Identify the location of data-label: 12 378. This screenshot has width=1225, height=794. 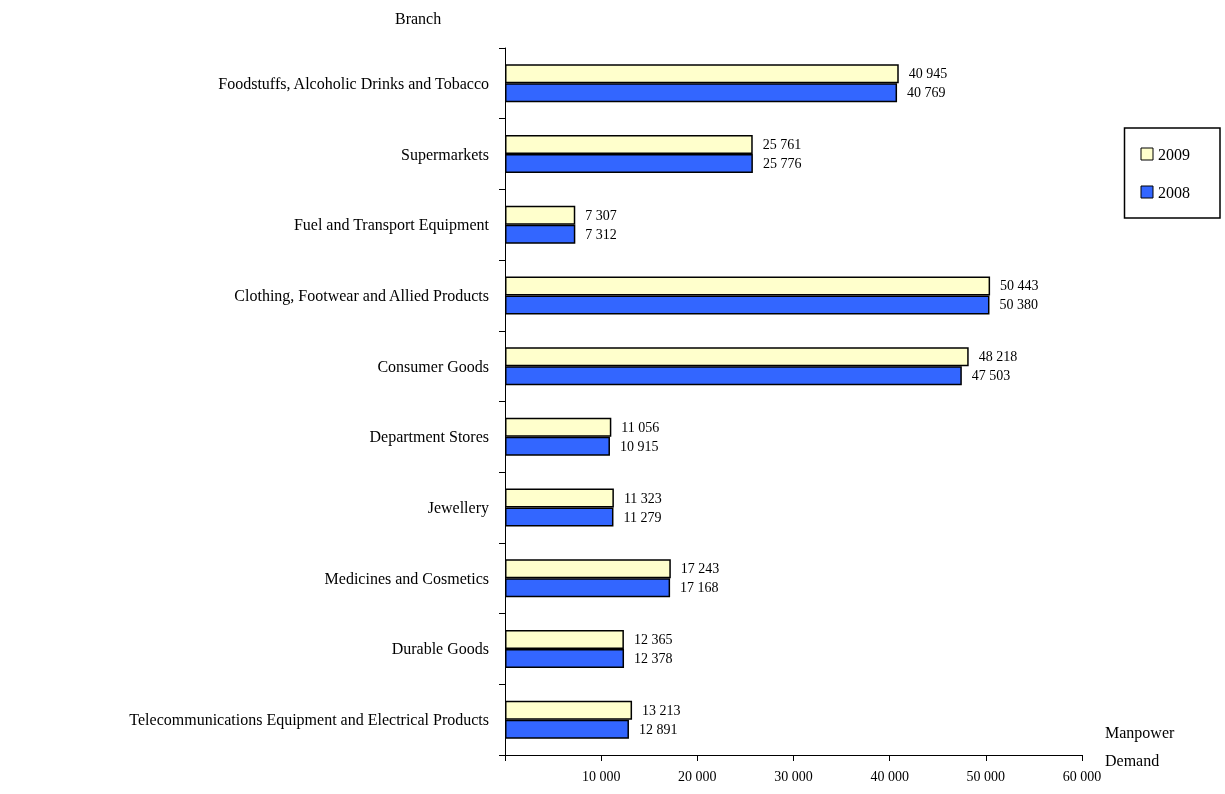
(653, 658).